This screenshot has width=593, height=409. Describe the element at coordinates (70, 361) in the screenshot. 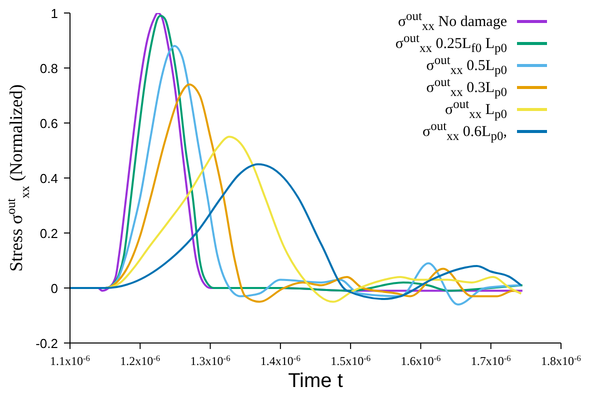

I see `x-tick-label: 1.1x10$^{-6}$` at that location.